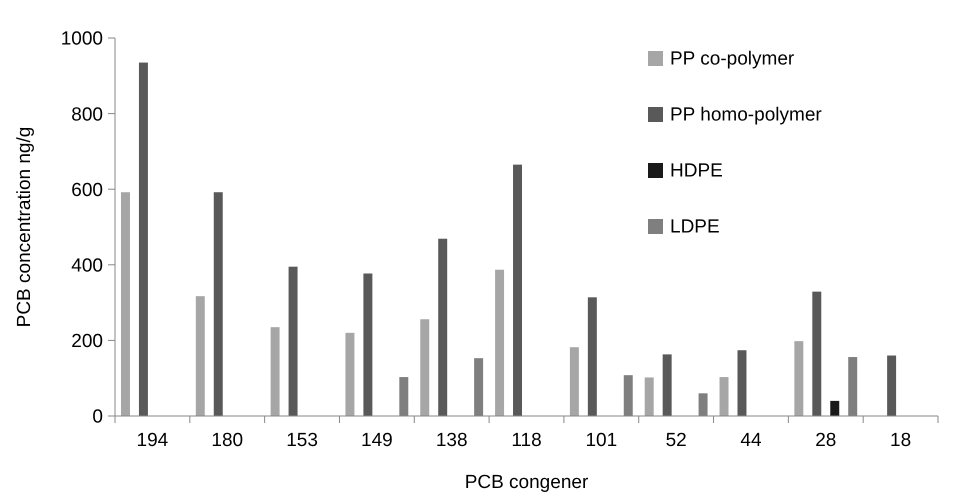 The image size is (955, 502). What do you see at coordinates (825, 440) in the screenshot?
I see `x-tick-label: 28` at bounding box center [825, 440].